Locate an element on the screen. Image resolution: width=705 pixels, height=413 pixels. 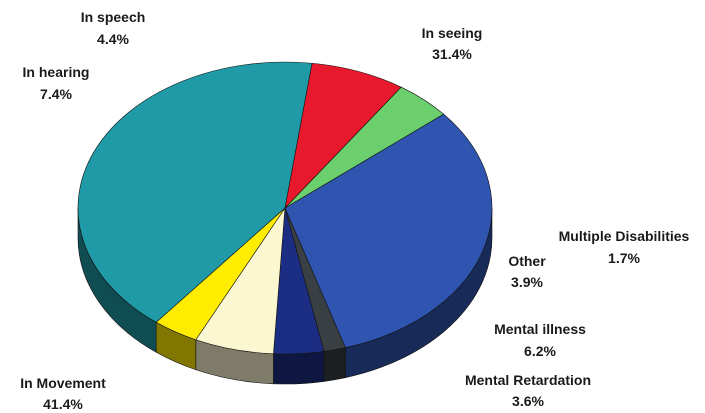
pie-slice-in-speech is located at coordinates (364, 147).